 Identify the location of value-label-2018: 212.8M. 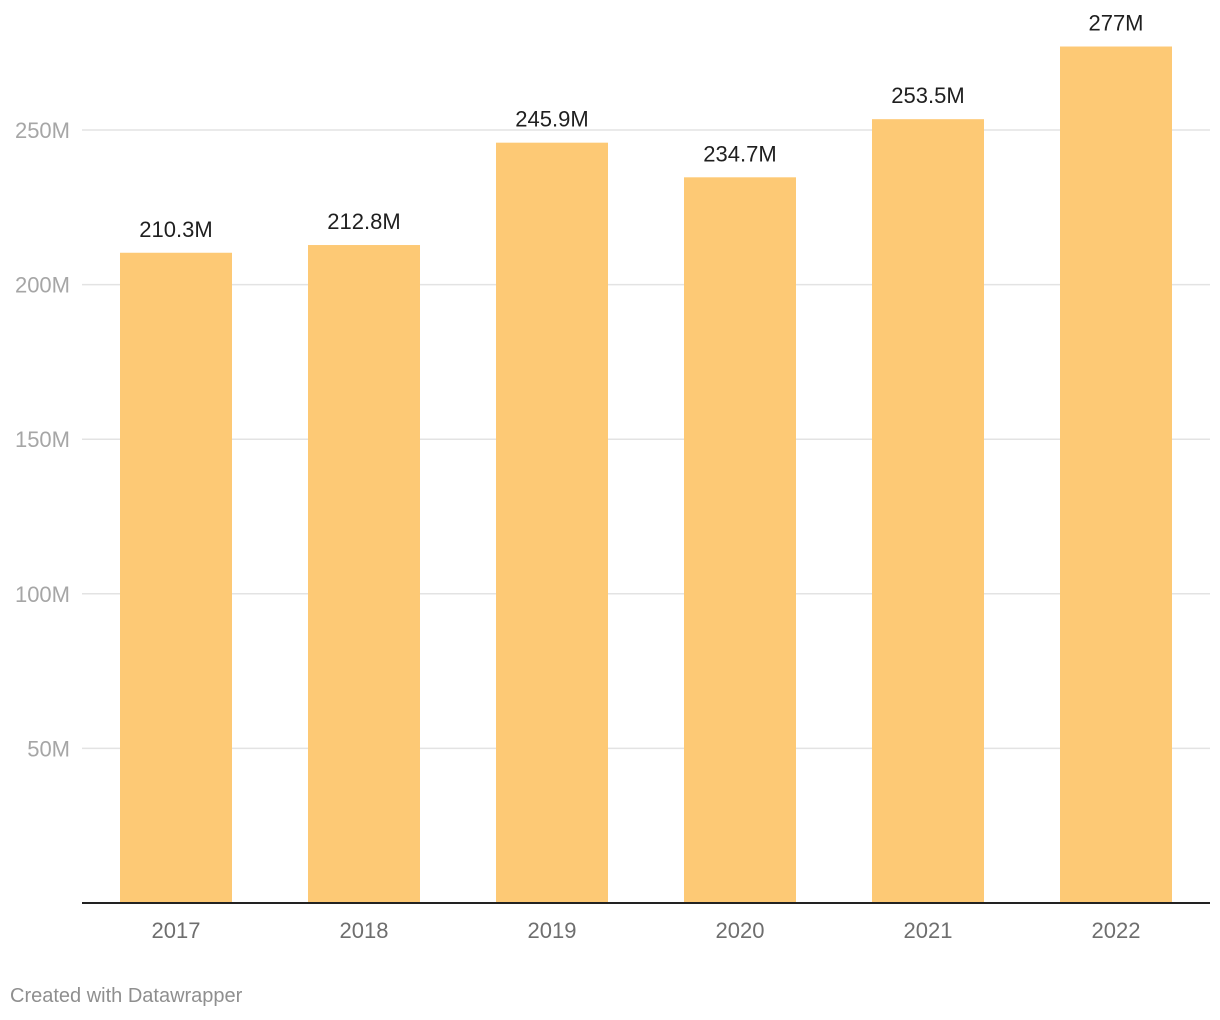
(363, 221).